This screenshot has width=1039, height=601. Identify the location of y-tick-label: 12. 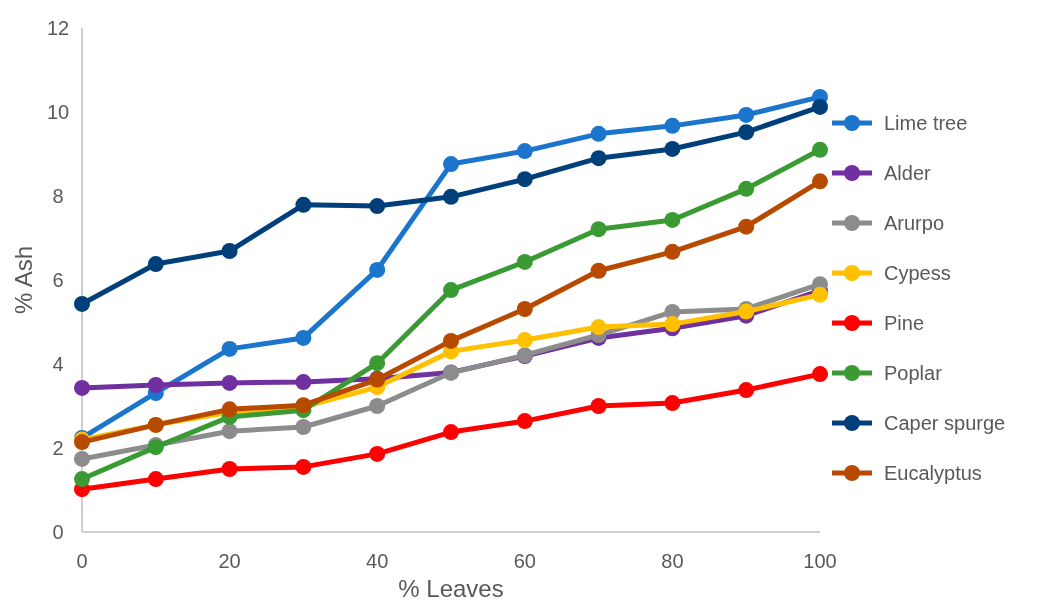
(58, 28).